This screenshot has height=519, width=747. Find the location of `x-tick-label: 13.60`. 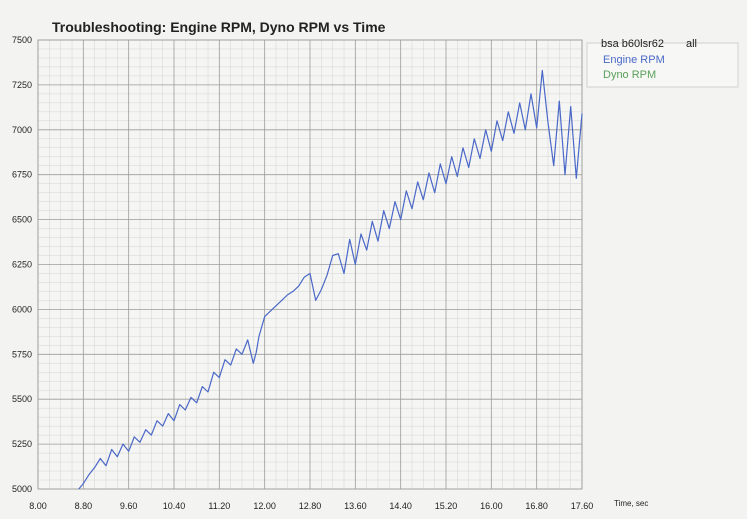

x-tick-label: 13.60 is located at coordinates (355, 506).